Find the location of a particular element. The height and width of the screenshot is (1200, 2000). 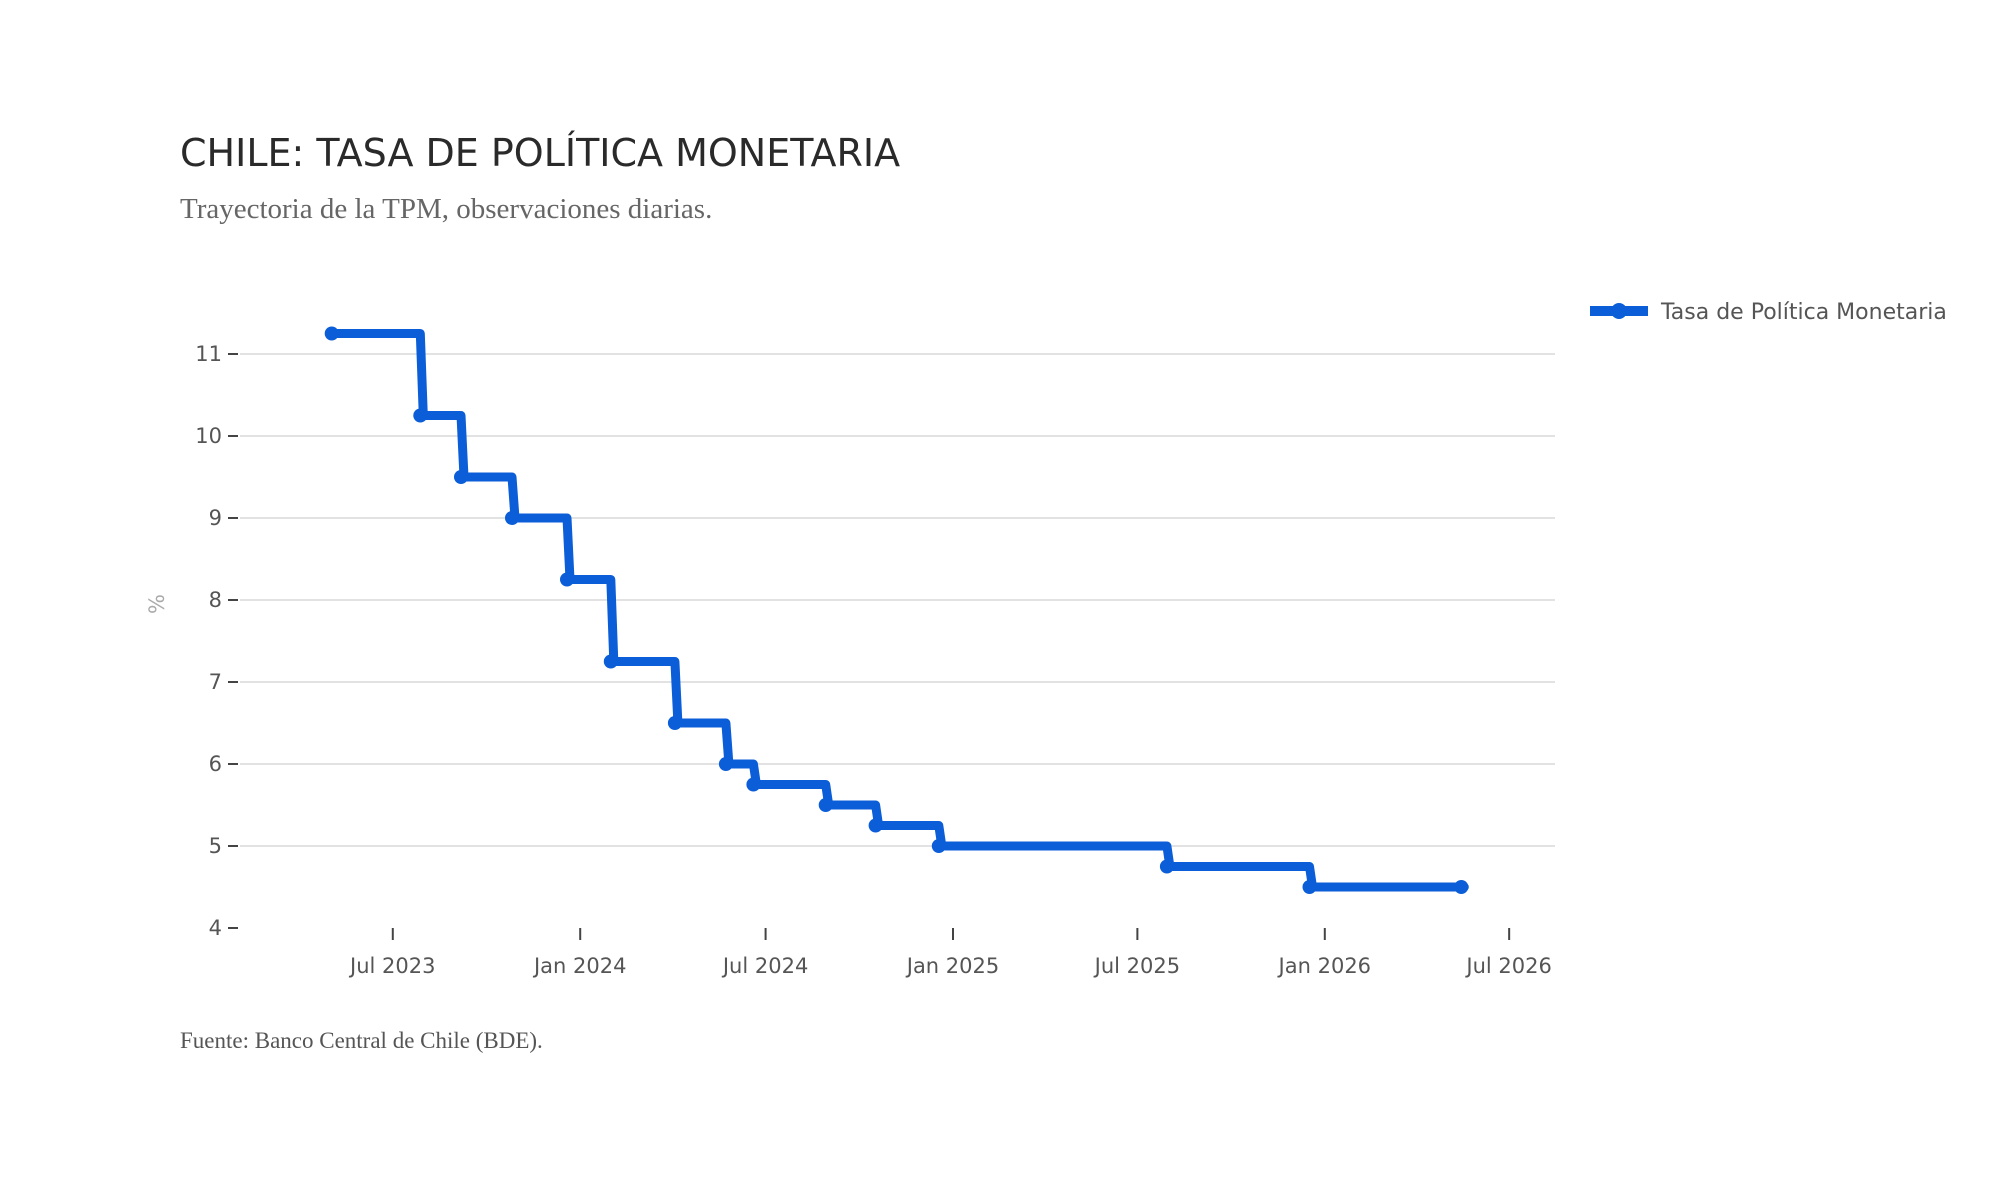

x-tick-label: Jan 2024 is located at coordinates (579, 966).